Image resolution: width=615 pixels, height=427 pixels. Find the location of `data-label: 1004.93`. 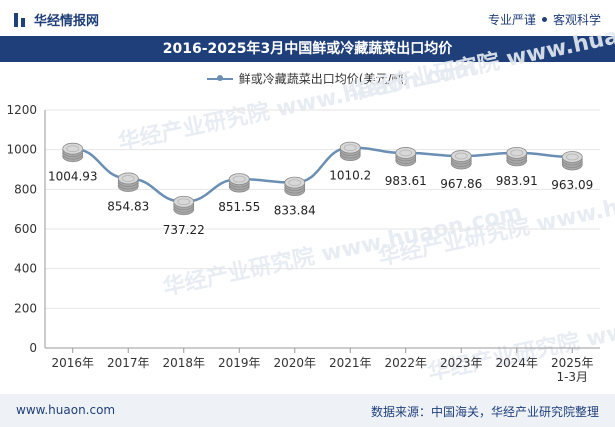

data-label: 1004.93 is located at coordinates (73, 177).